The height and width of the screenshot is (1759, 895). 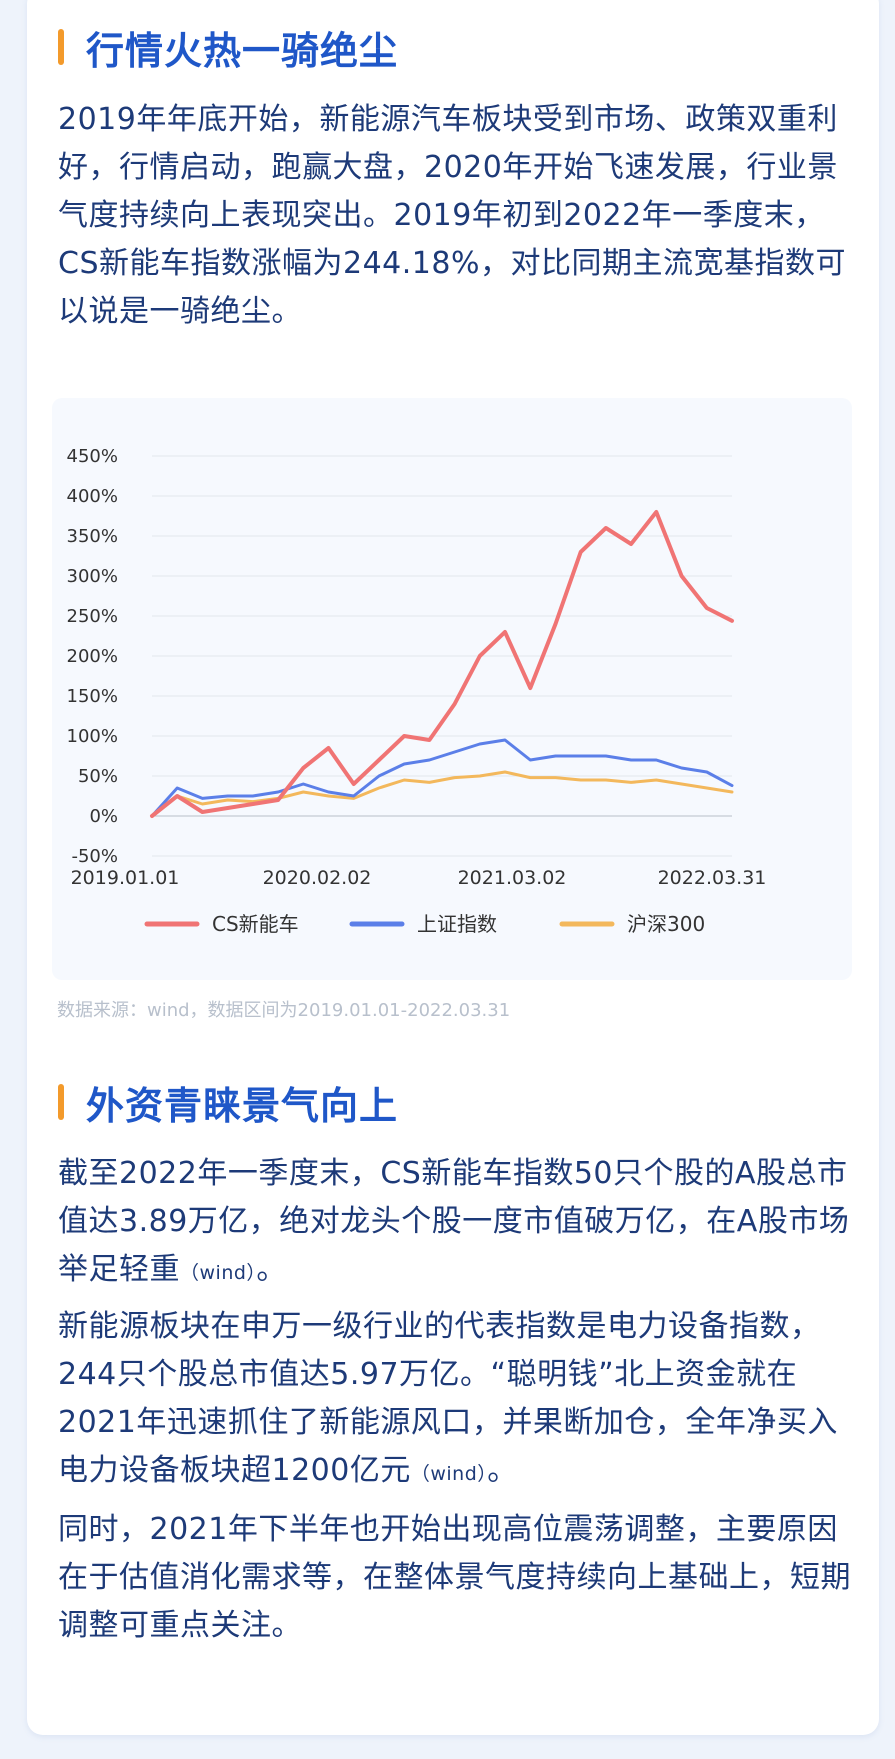 What do you see at coordinates (103, 816) in the screenshot?
I see `y-tick-label: 0%` at bounding box center [103, 816].